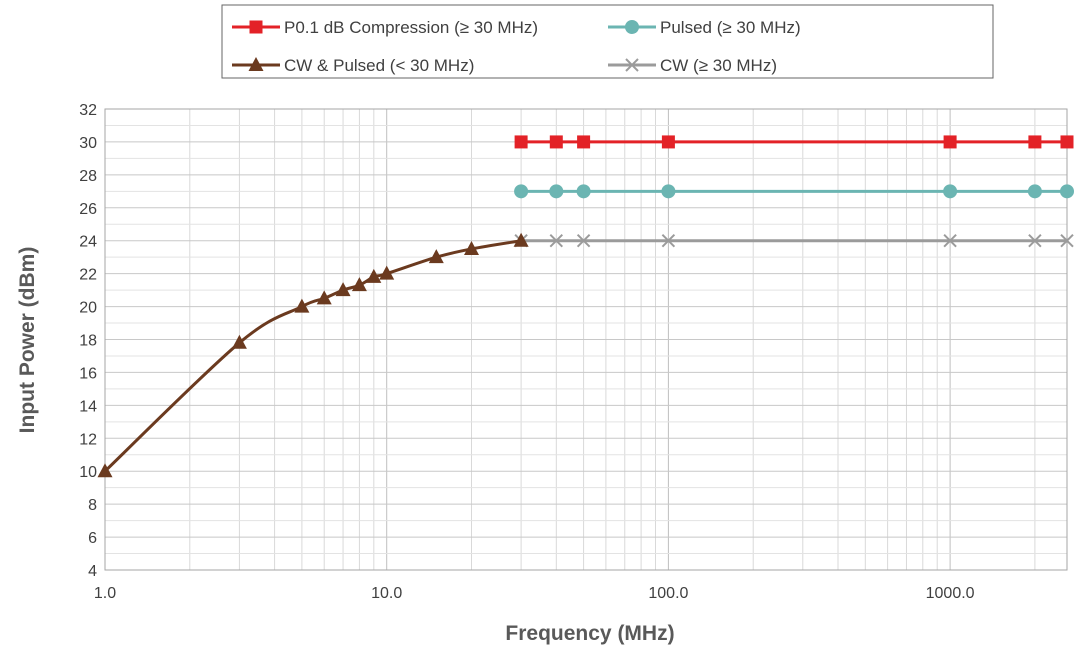 The width and height of the screenshot is (1077, 649). I want to click on legend-item: CW & Pulsed (< 30 MHz), so click(353, 65).